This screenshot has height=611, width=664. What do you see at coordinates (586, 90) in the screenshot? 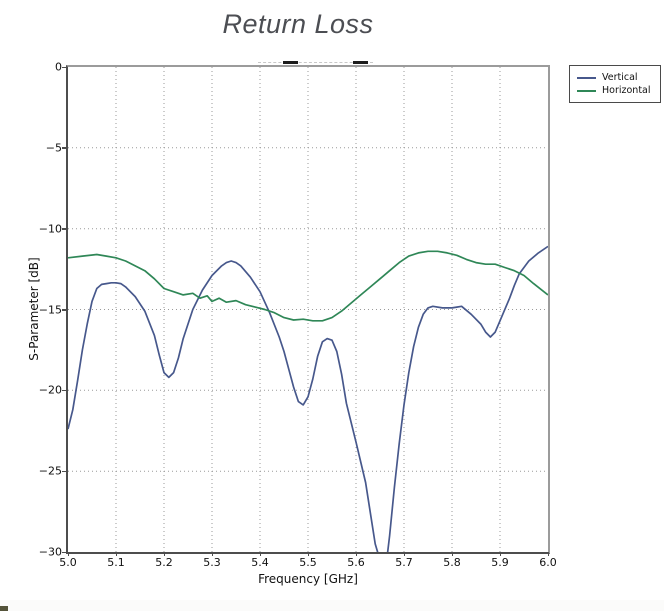
I see `horizontal-line-swatch` at bounding box center [586, 90].